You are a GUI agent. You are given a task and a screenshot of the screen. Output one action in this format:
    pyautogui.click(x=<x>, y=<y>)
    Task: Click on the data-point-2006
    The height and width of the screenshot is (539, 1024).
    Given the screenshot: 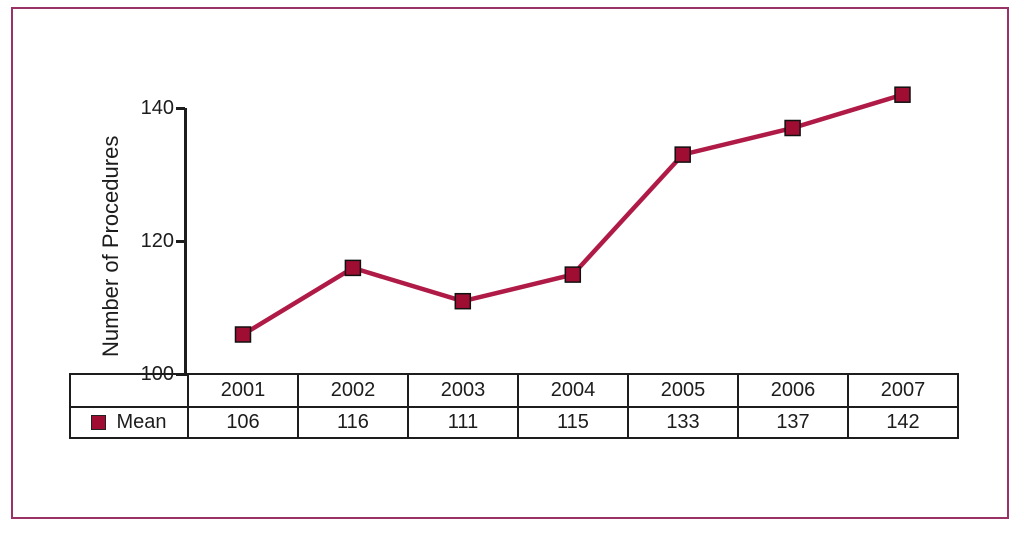 What is the action you would take?
    pyautogui.click(x=792, y=128)
    